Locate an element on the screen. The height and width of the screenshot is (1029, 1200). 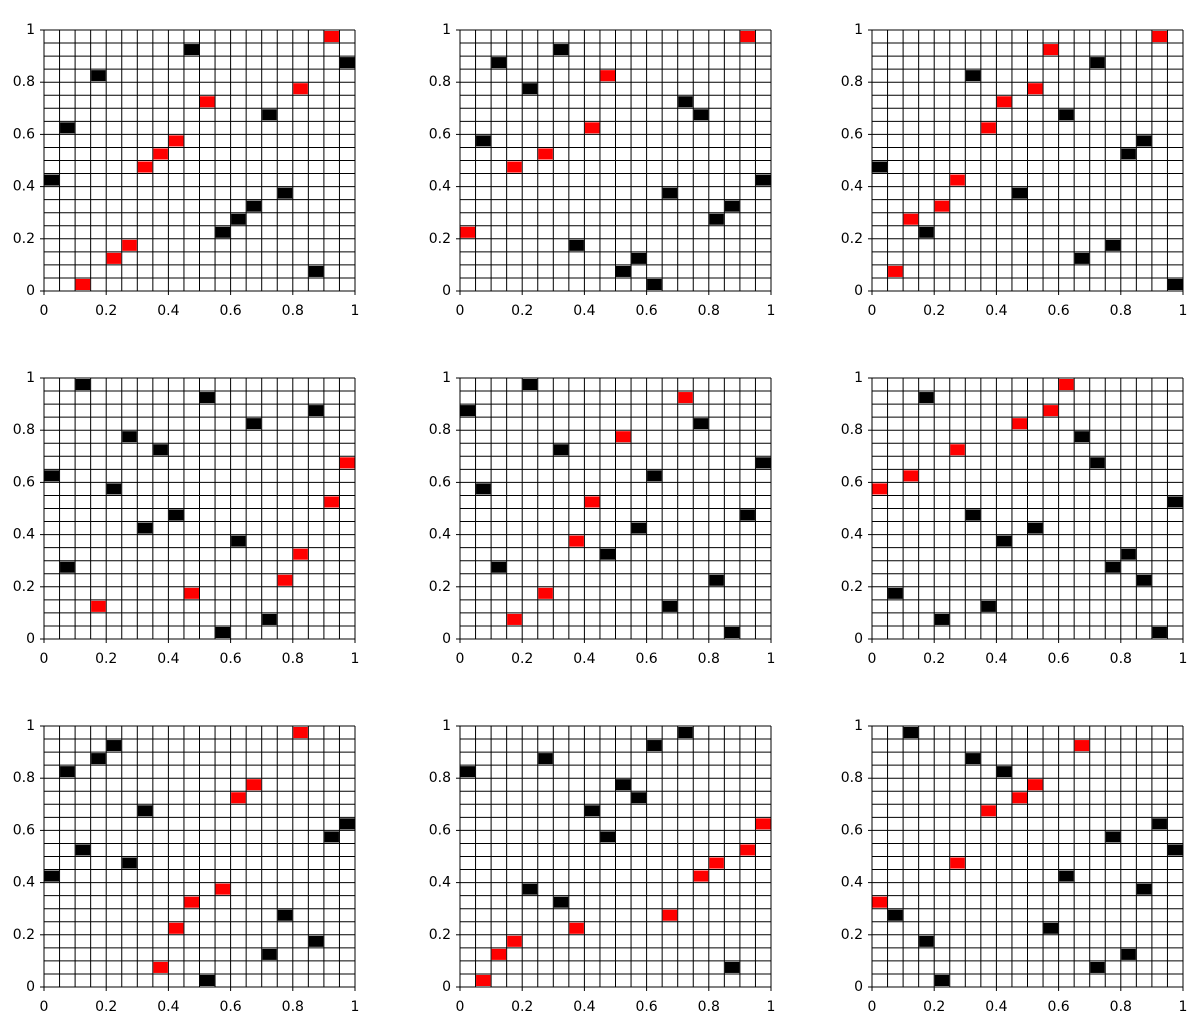
y-tick-label: 0.6 is located at coordinates (440, 134).